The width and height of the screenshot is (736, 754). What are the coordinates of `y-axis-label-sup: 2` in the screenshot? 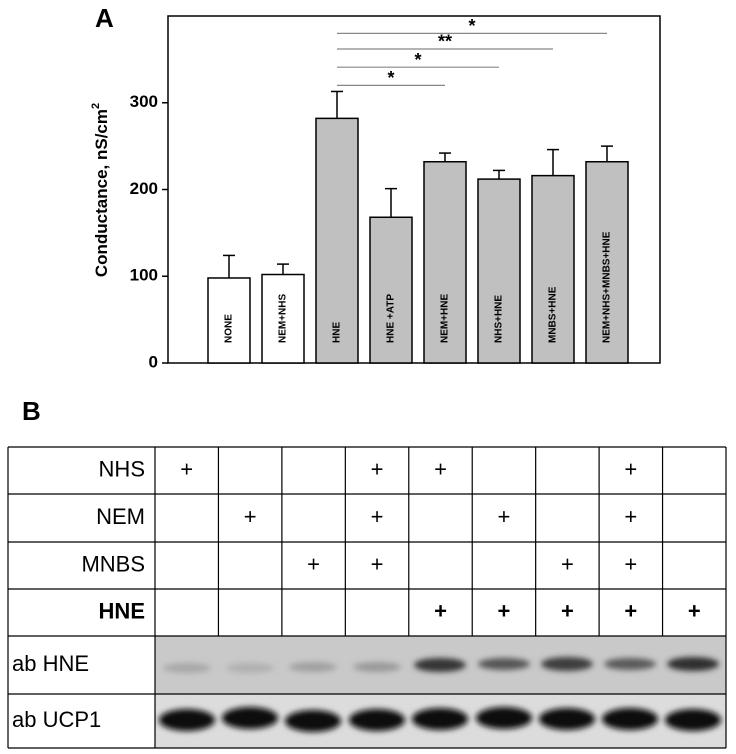 It's located at (96, 106).